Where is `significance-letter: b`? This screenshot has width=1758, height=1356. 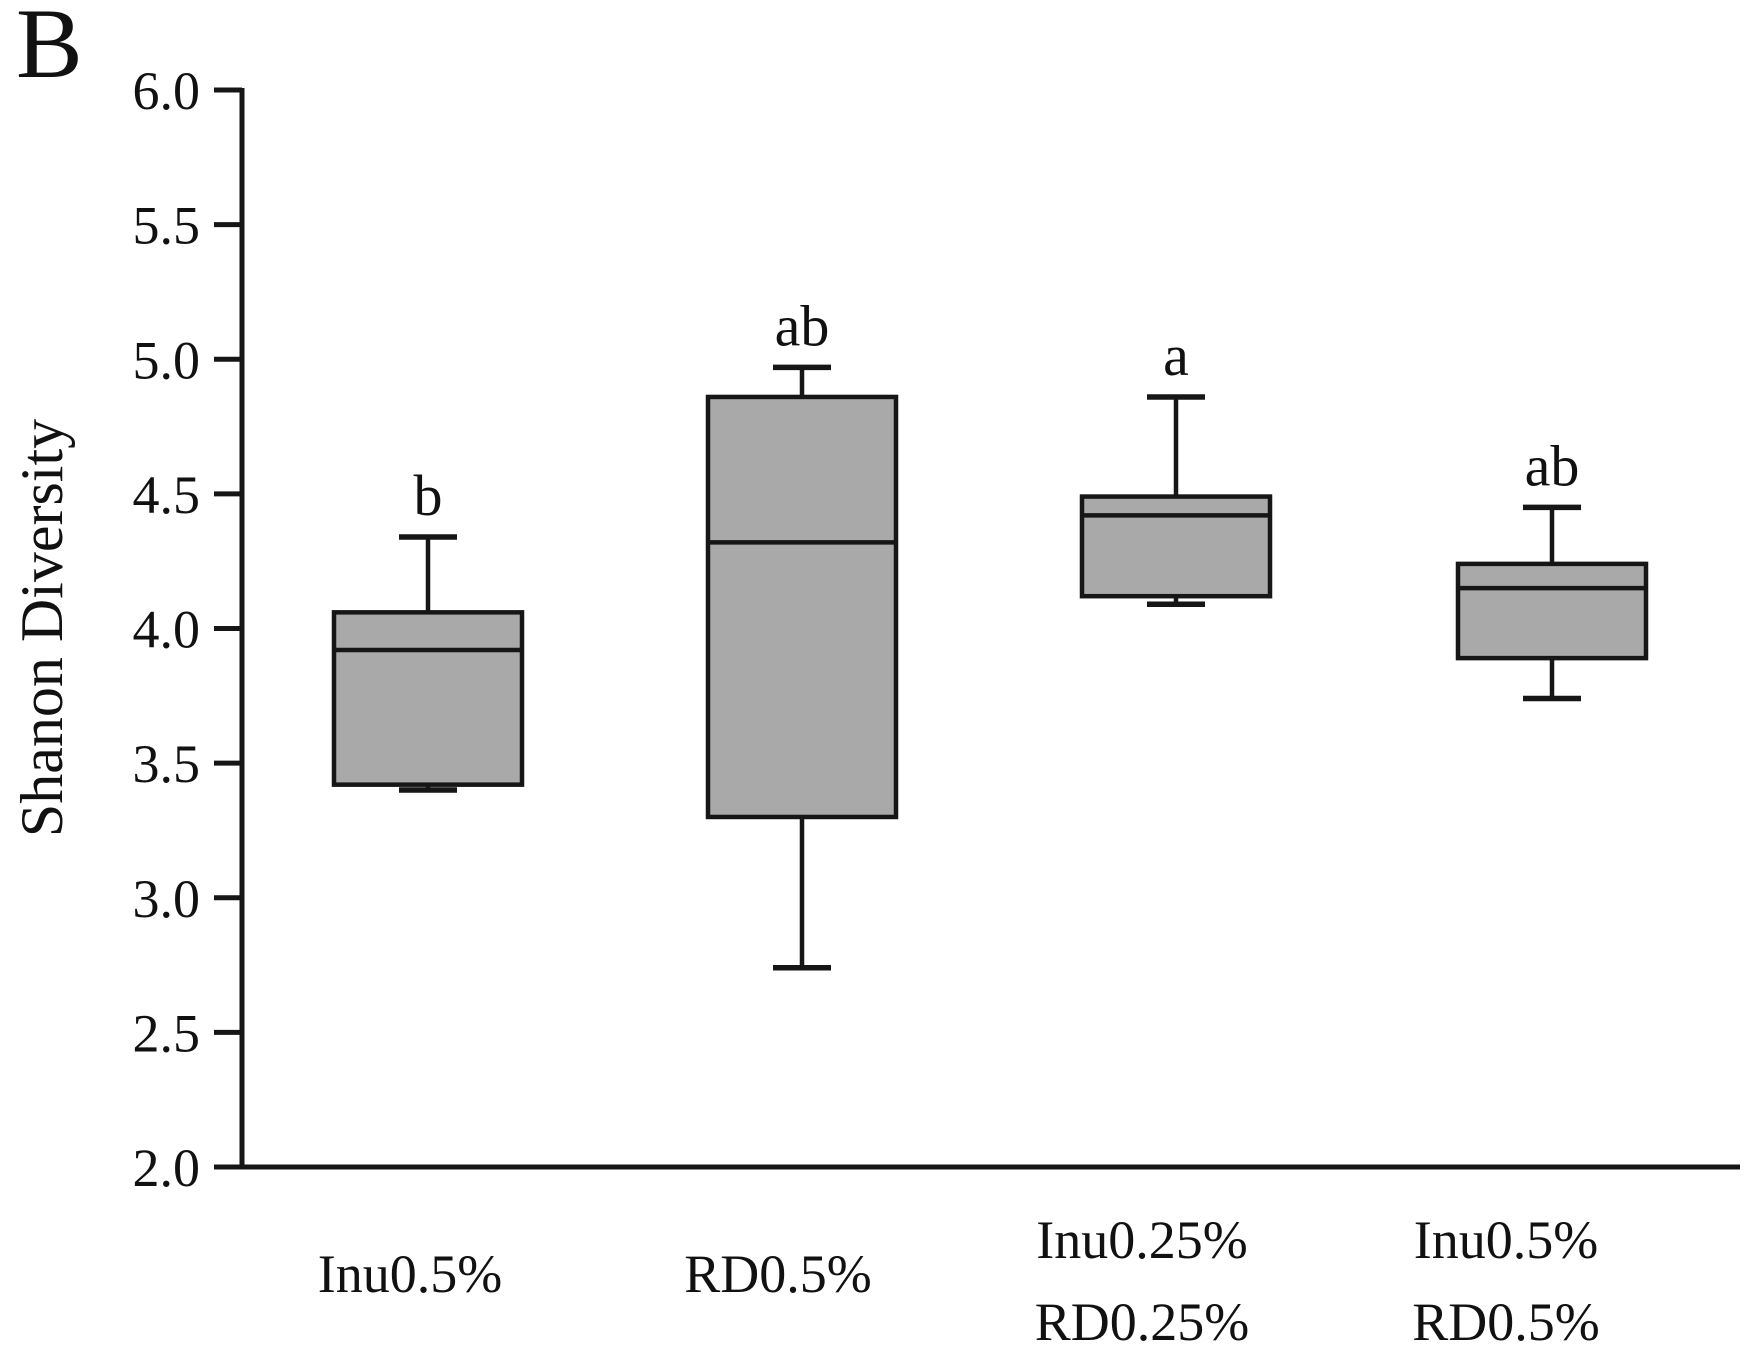 significance-letter: b is located at coordinates (428, 495).